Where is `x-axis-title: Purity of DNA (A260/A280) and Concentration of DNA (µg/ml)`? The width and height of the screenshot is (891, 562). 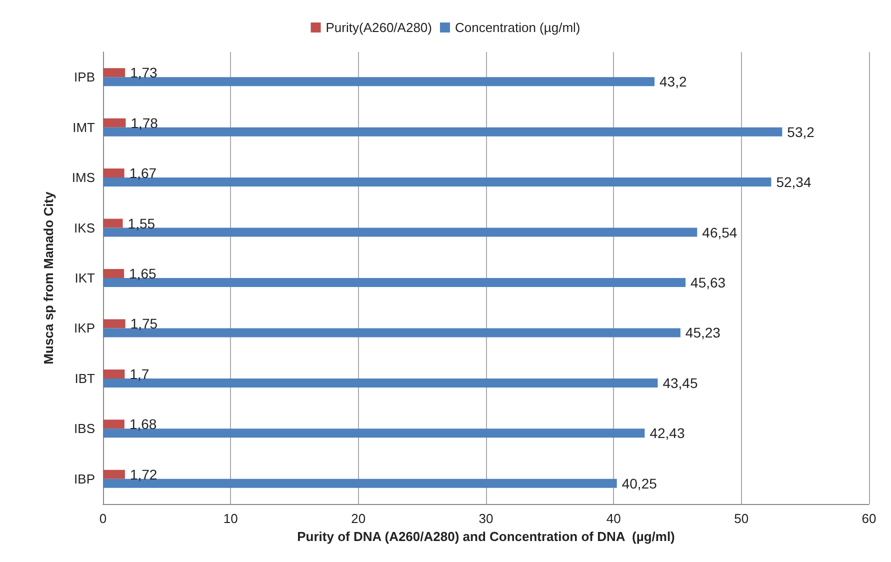 x-axis-title: Purity of DNA (A260/A280) and Concentration of DNA (µg/ml) is located at coordinates (486, 536).